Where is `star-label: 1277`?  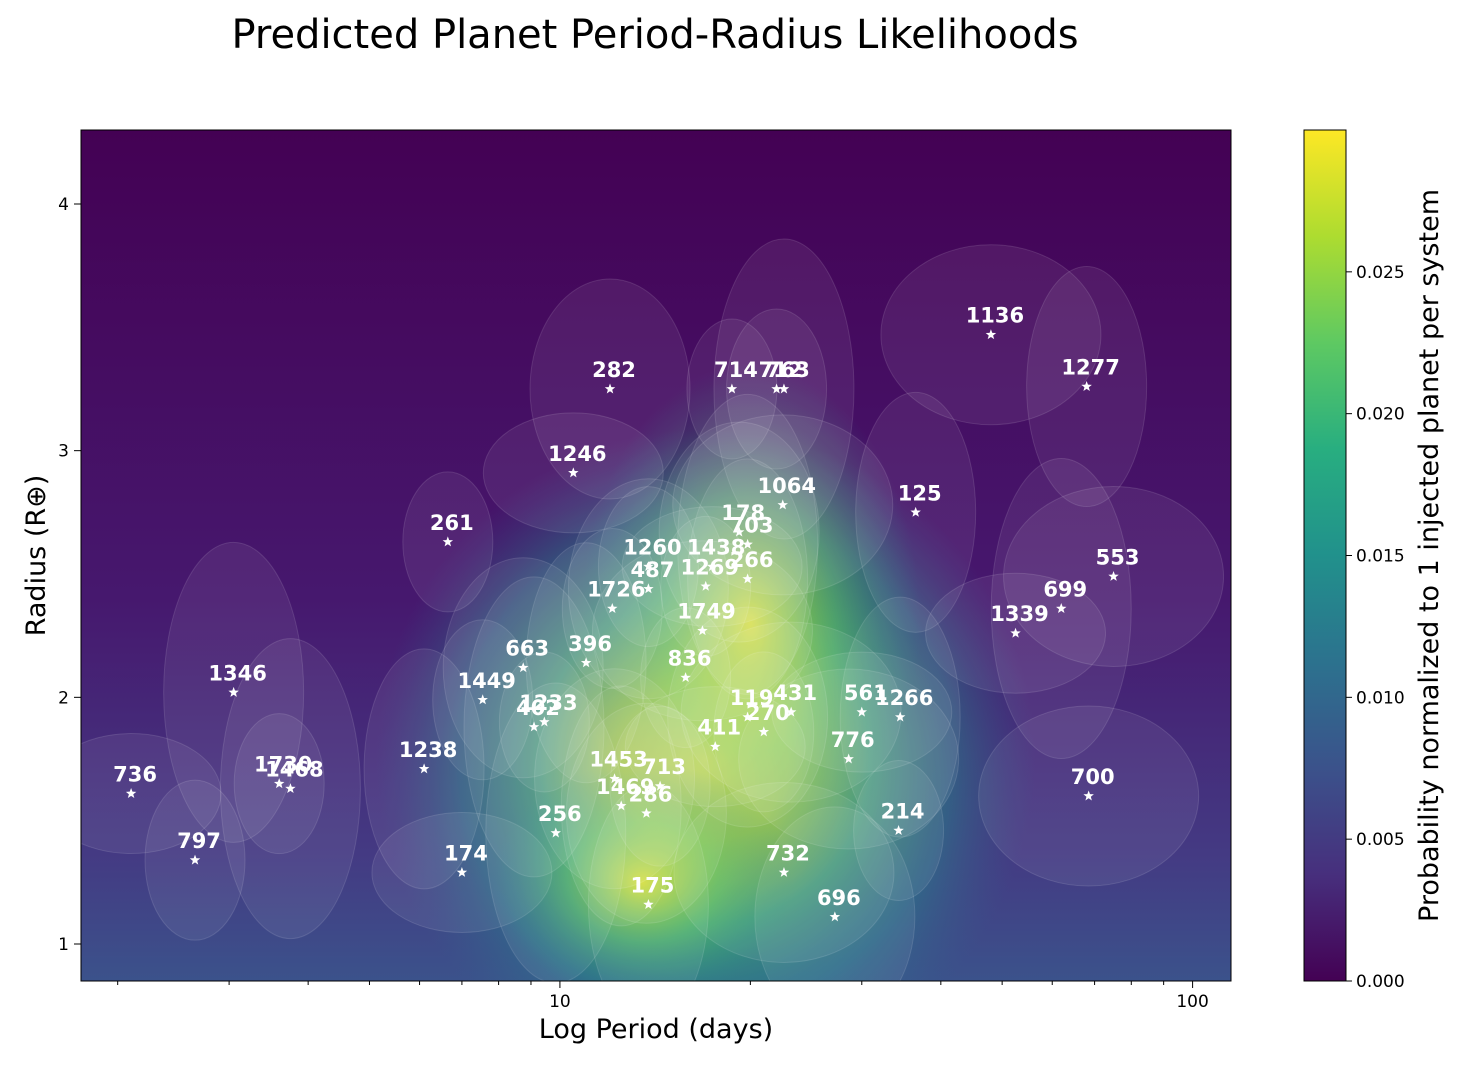
star-label: 1277 is located at coordinates (1090, 368).